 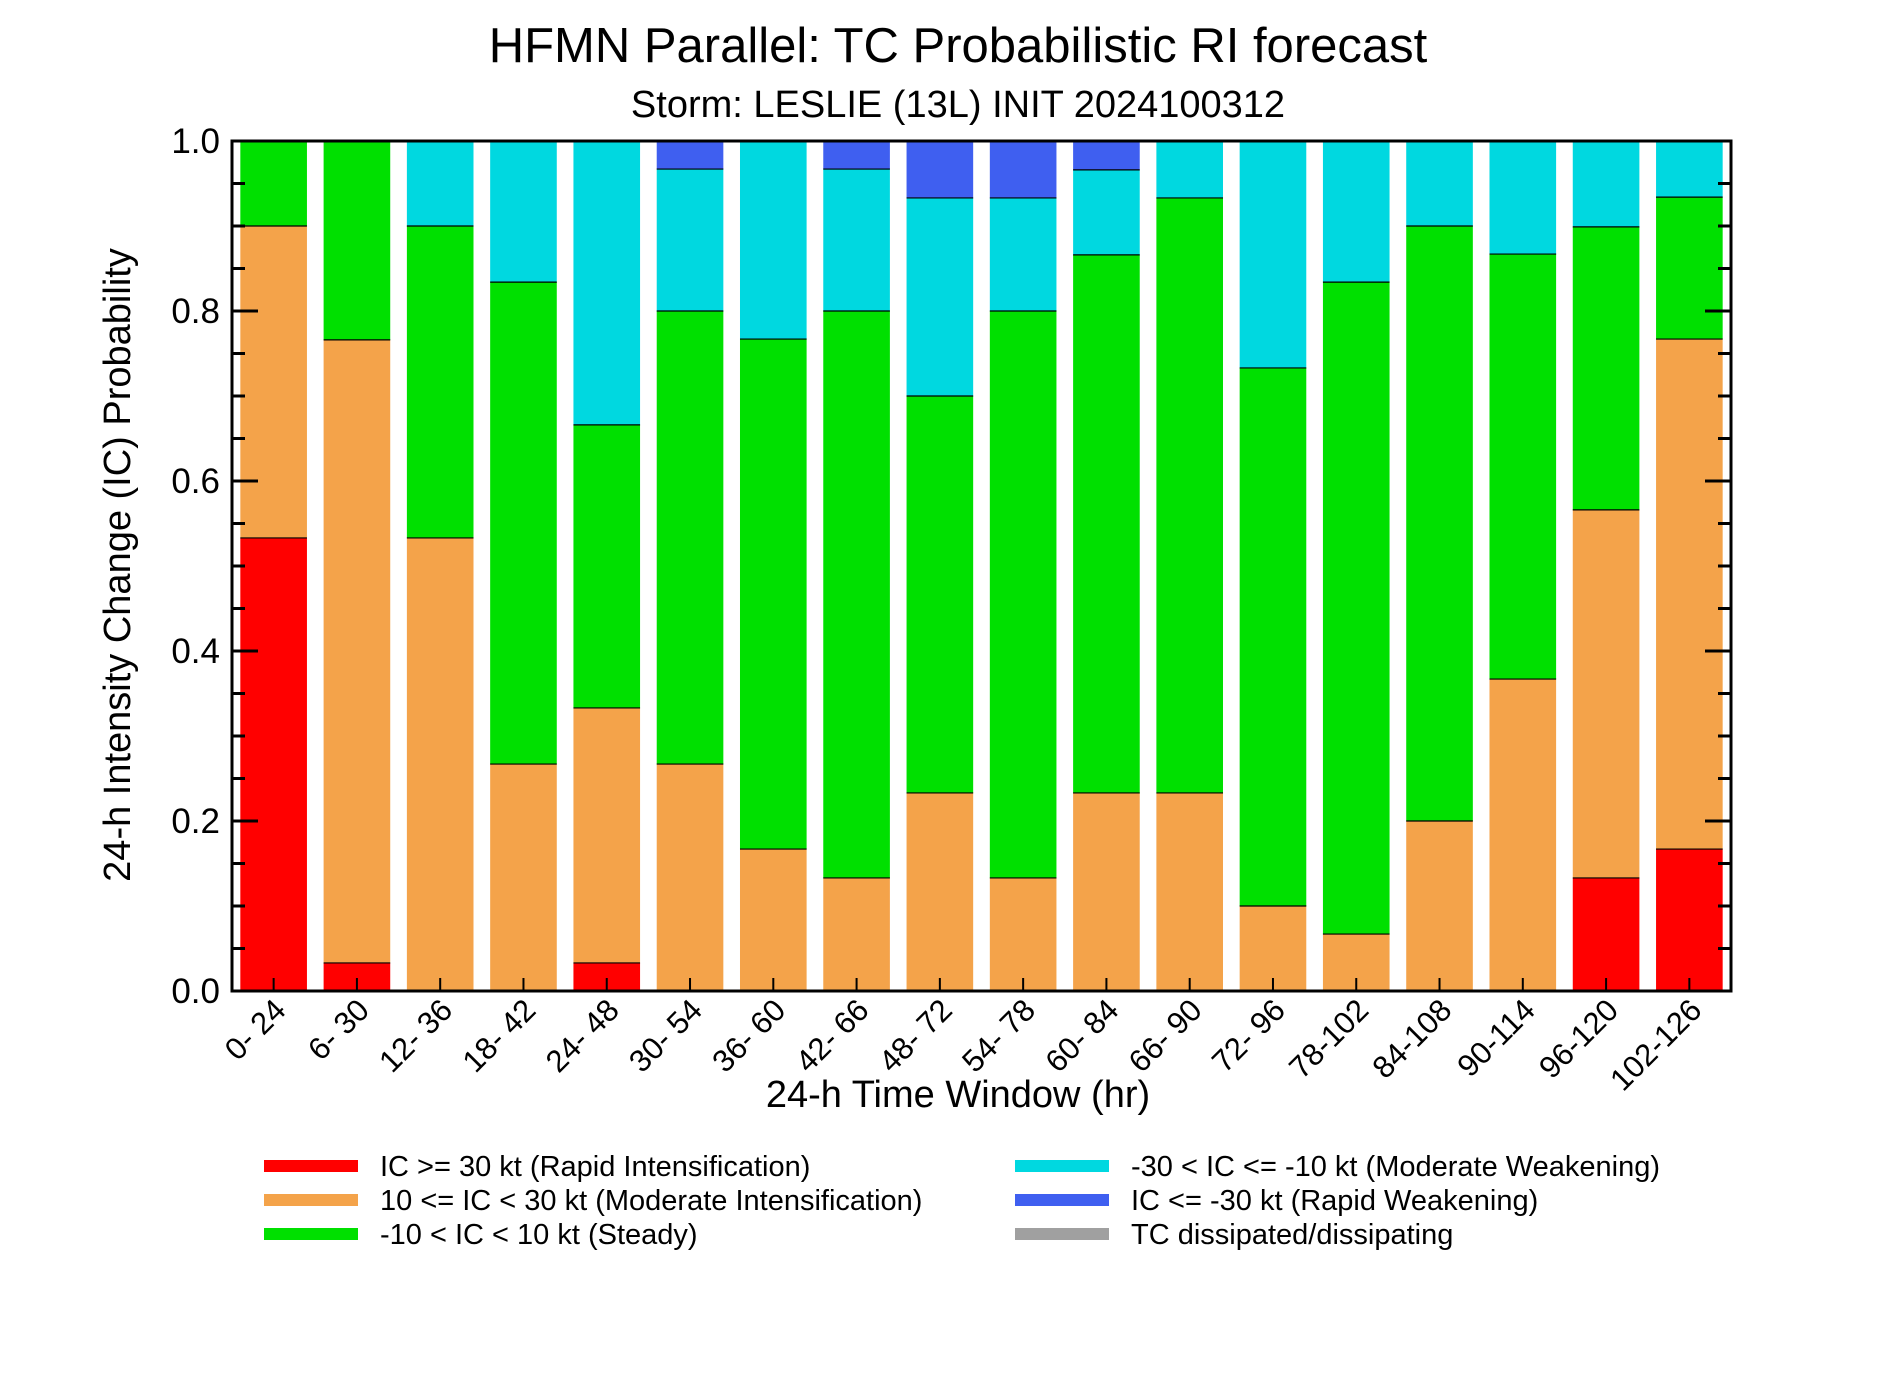 I want to click on y-tick-labels: 0.0 0.2 0.4 0.6 0.8 1.0, so click(x=195, y=566).